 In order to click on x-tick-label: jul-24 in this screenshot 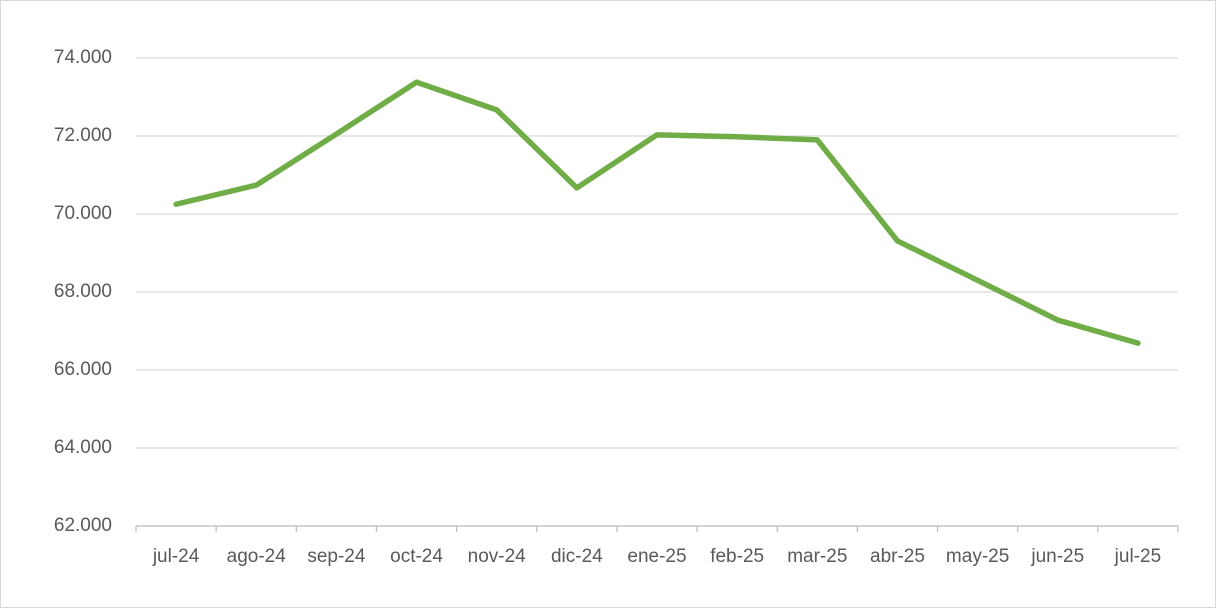, I will do `click(176, 556)`.